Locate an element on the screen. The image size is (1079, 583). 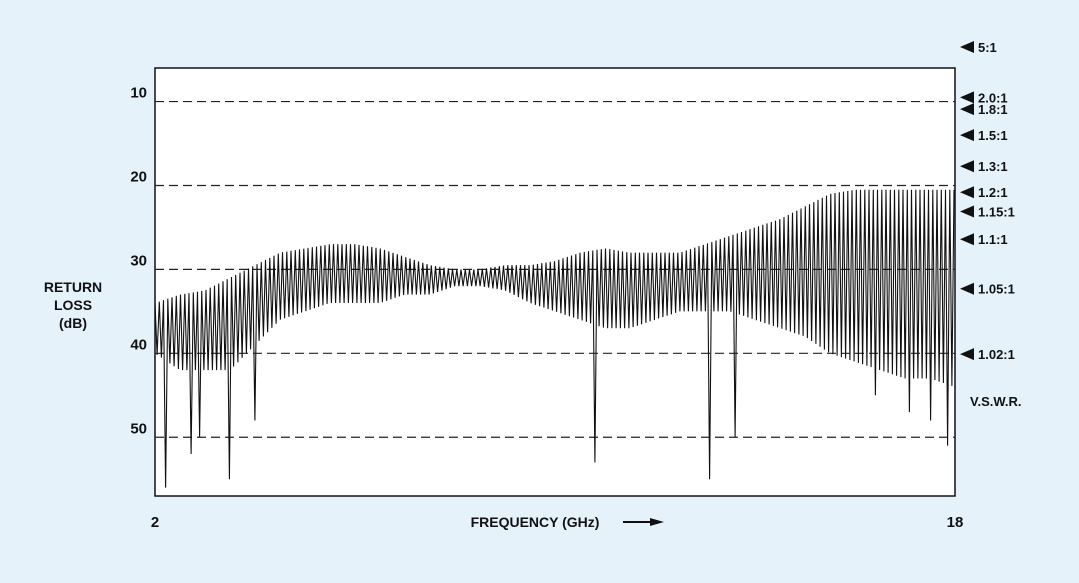
y-tick-label-40: 40 is located at coordinates (138, 344).